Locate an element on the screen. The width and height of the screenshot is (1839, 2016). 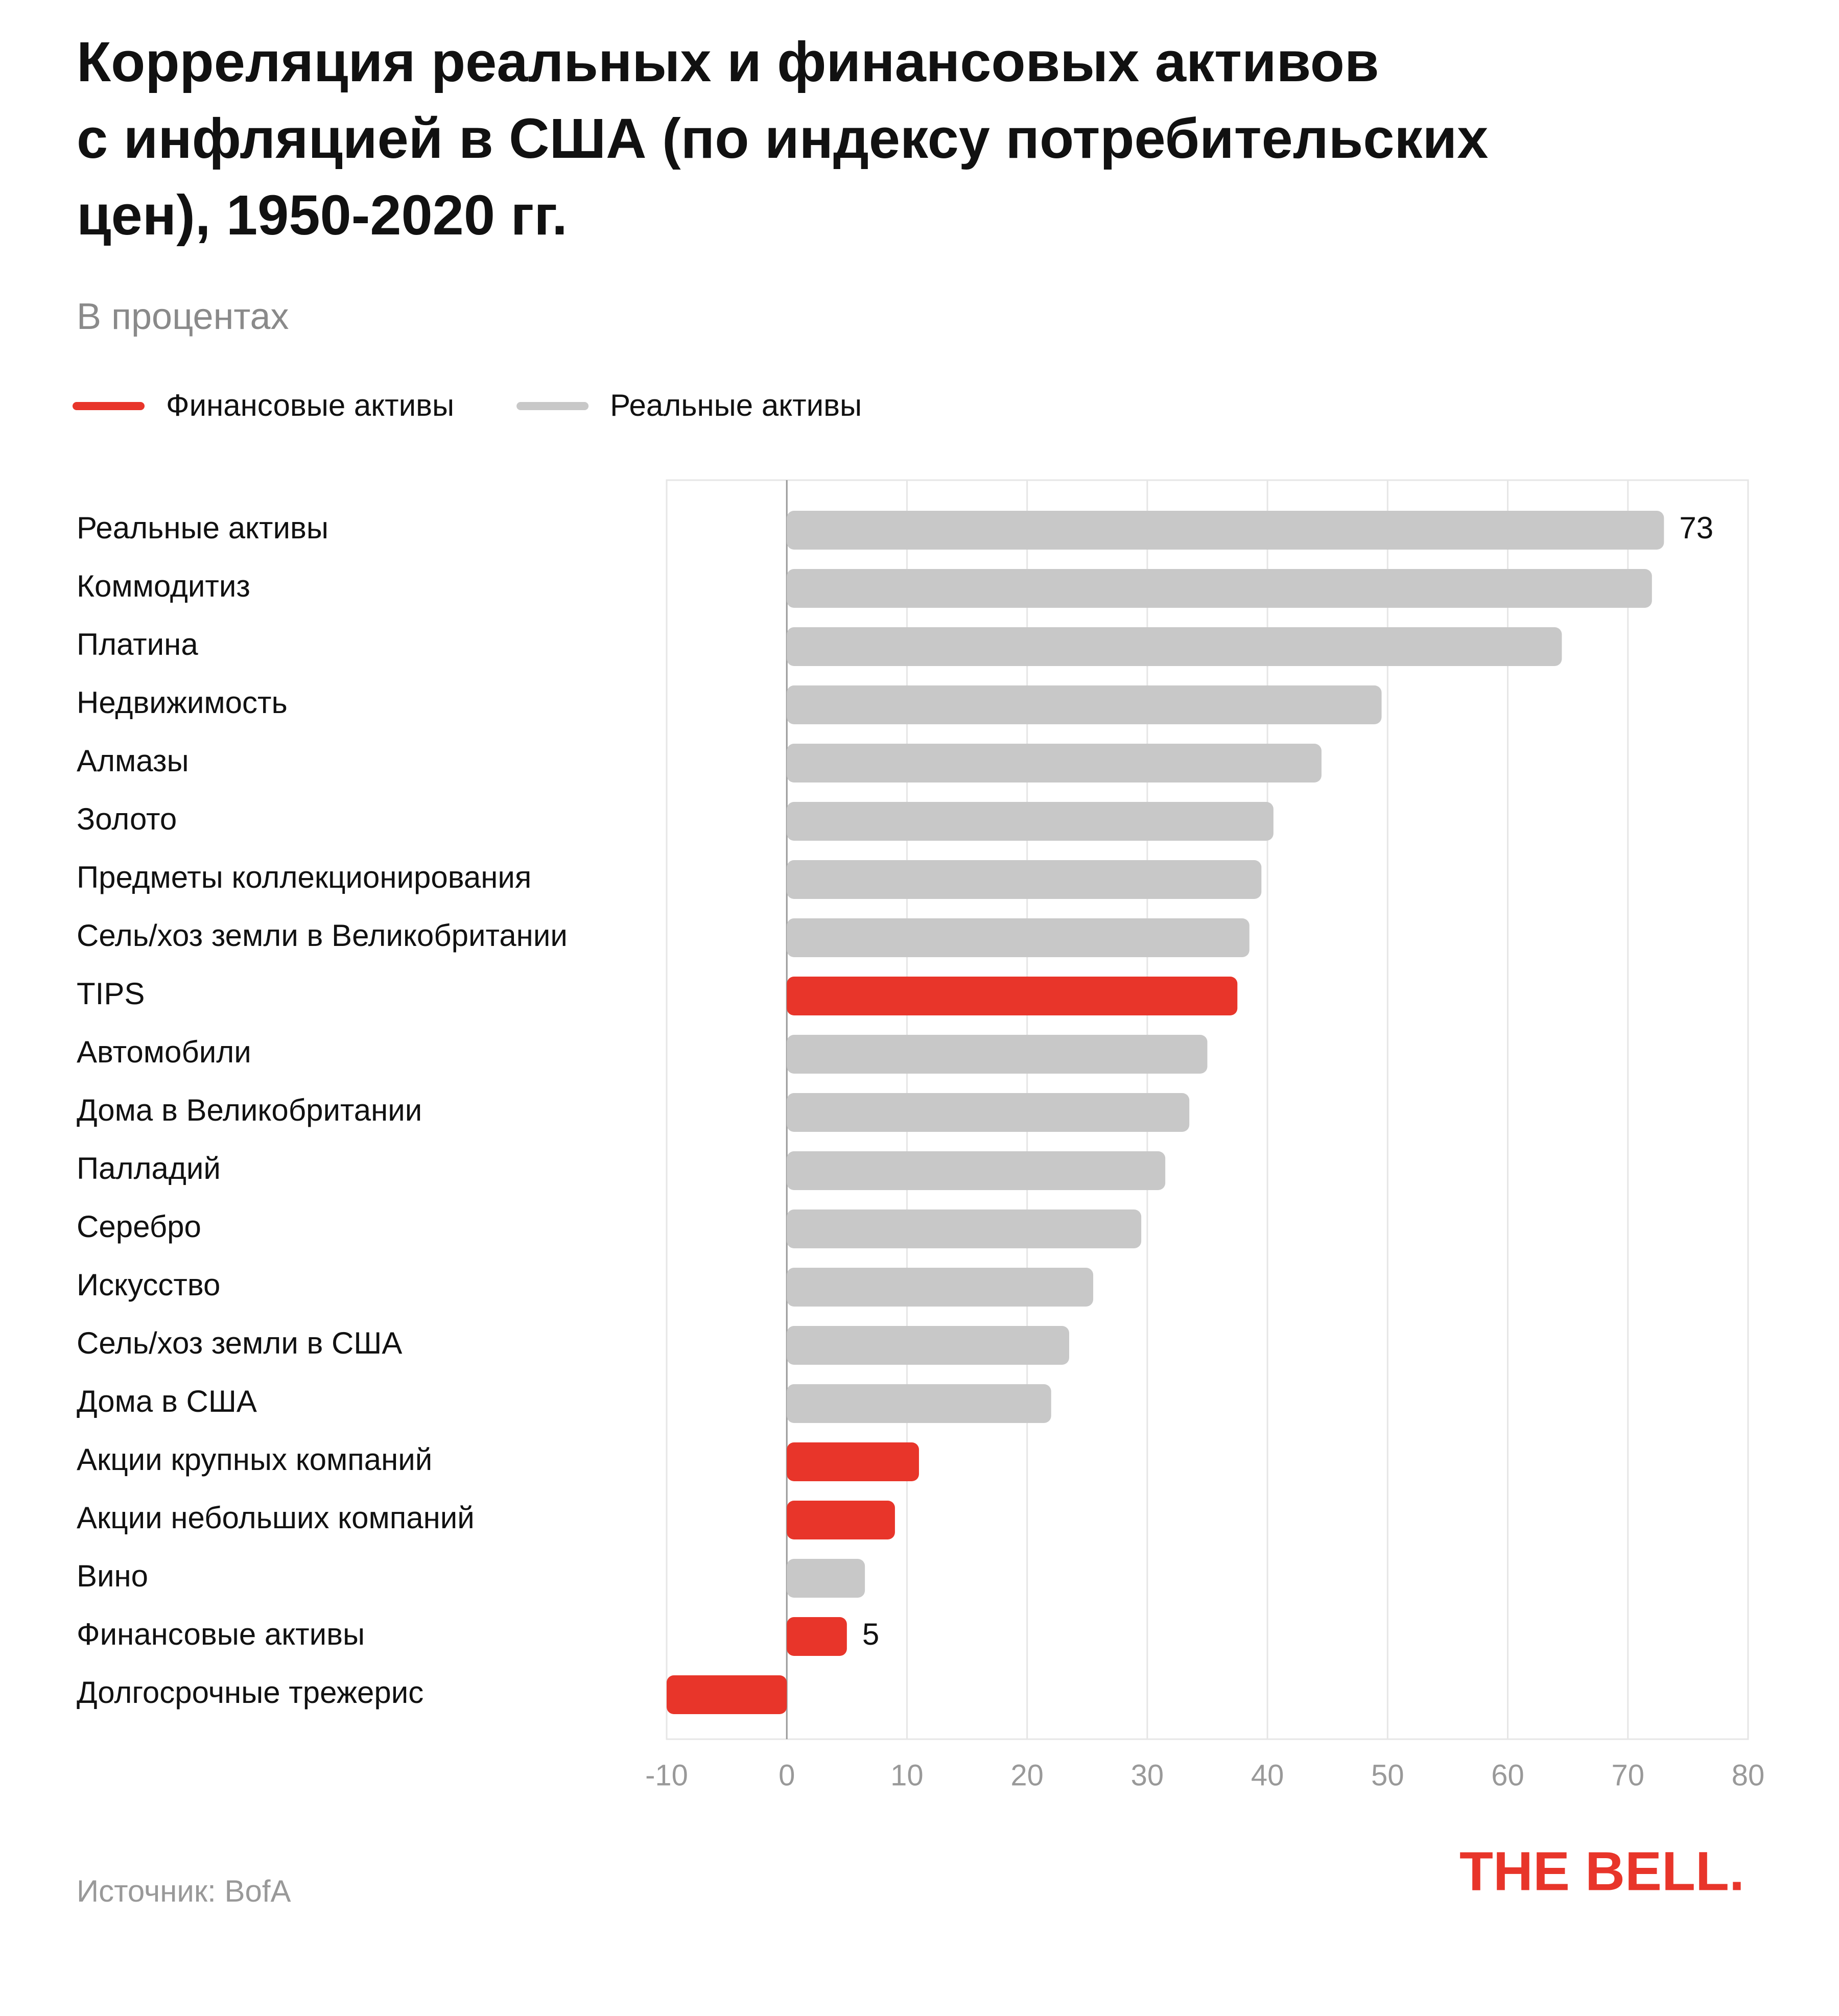
logo: THE BELL. is located at coordinates (1602, 1871).